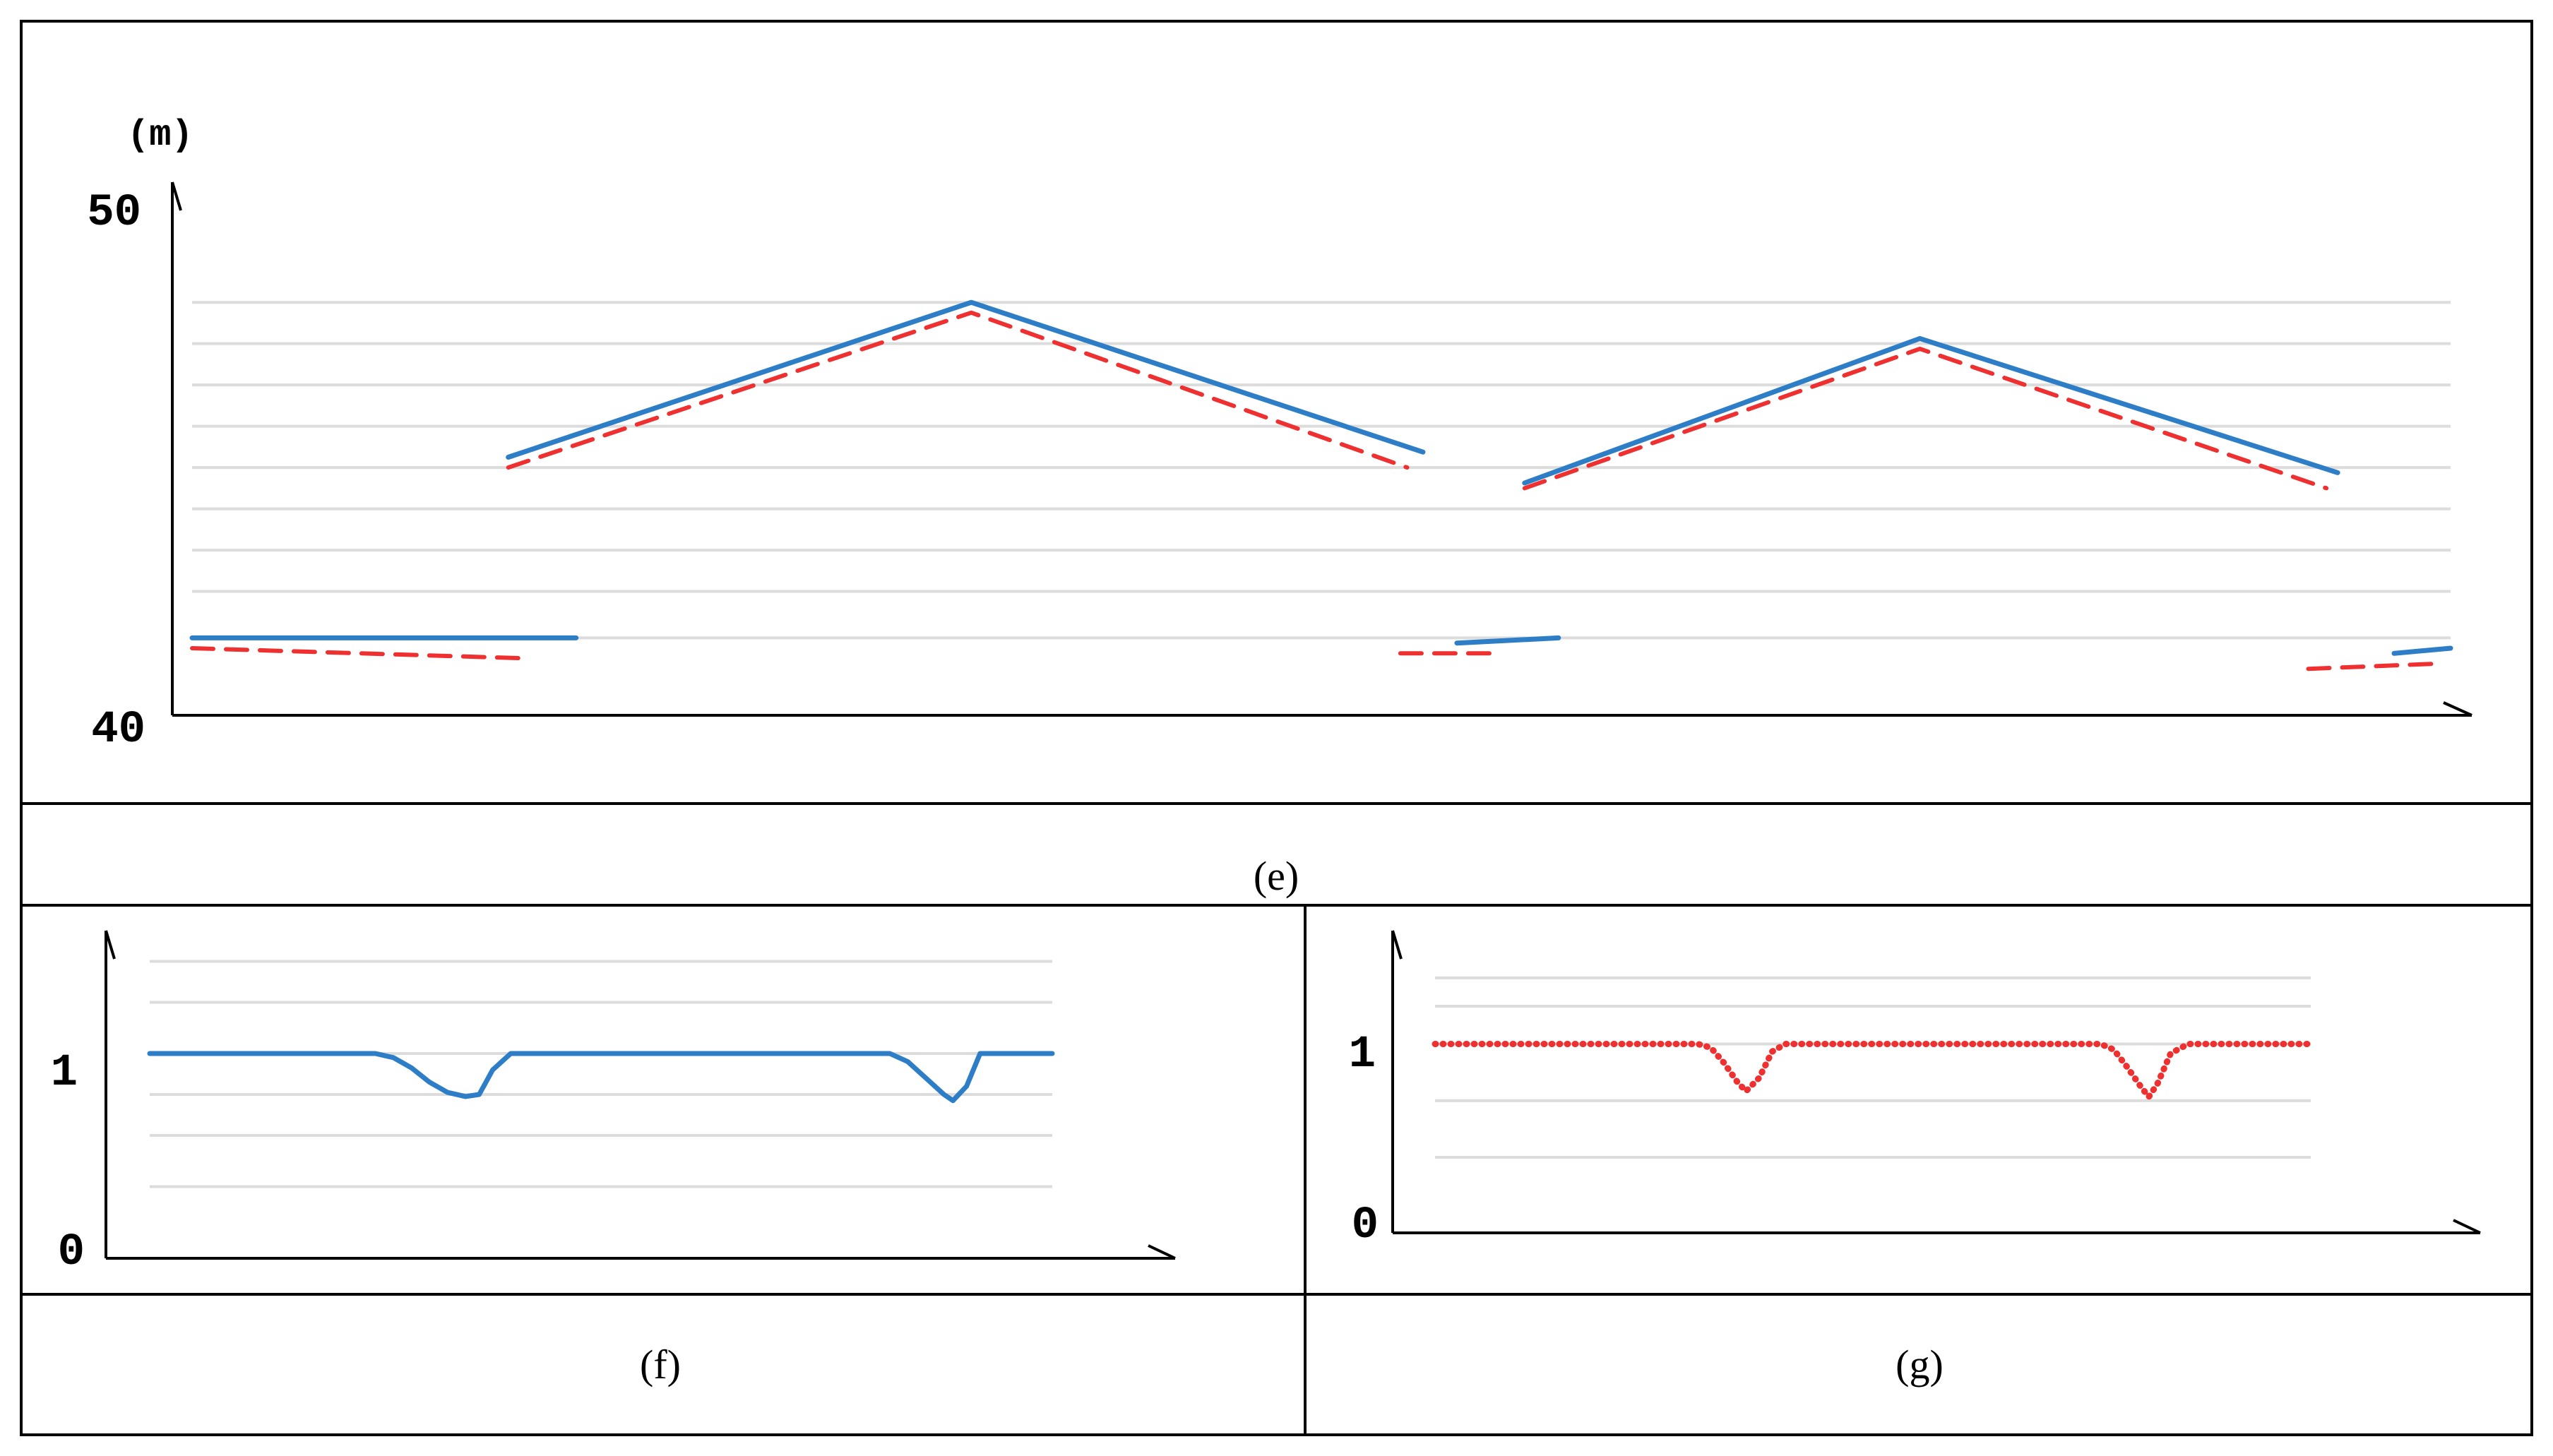  What do you see at coordinates (64, 1073) in the screenshot?
I see `chart-f-ytick-1: 1` at bounding box center [64, 1073].